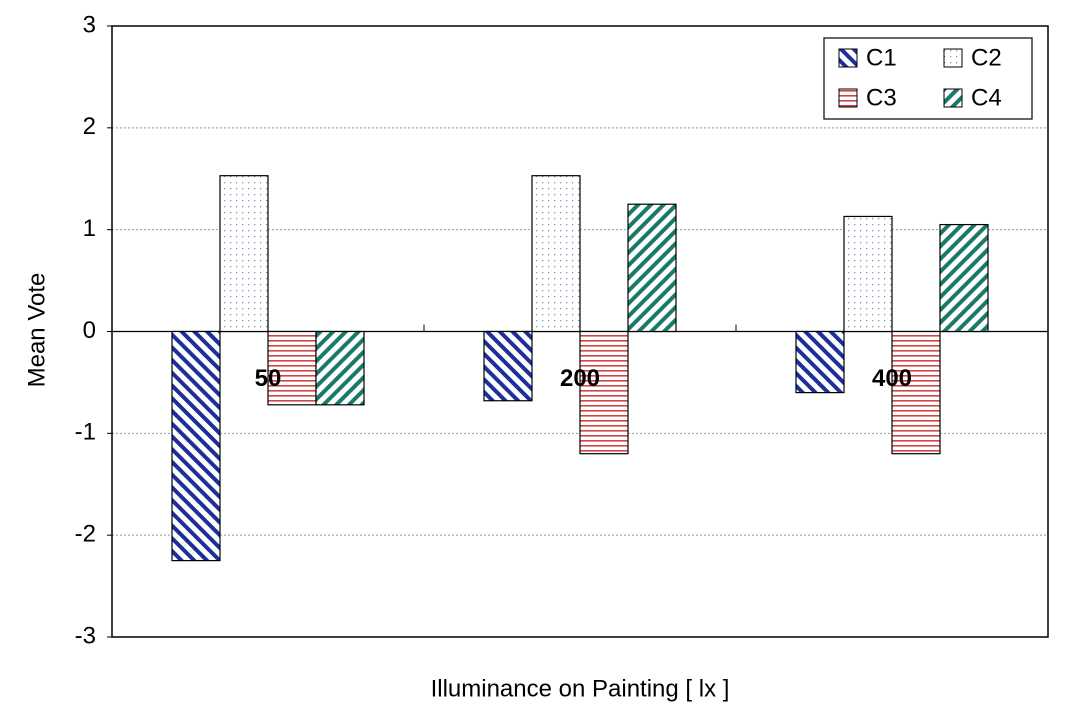 The height and width of the screenshot is (720, 1074). Describe the element at coordinates (36, 330) in the screenshot. I see `y-axis-title: Mean Vote` at that location.